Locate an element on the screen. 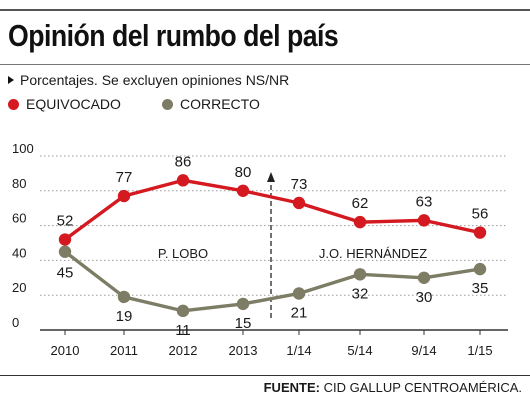 The width and height of the screenshot is (530, 400). x-tick-2010: 2010 is located at coordinates (65, 350).